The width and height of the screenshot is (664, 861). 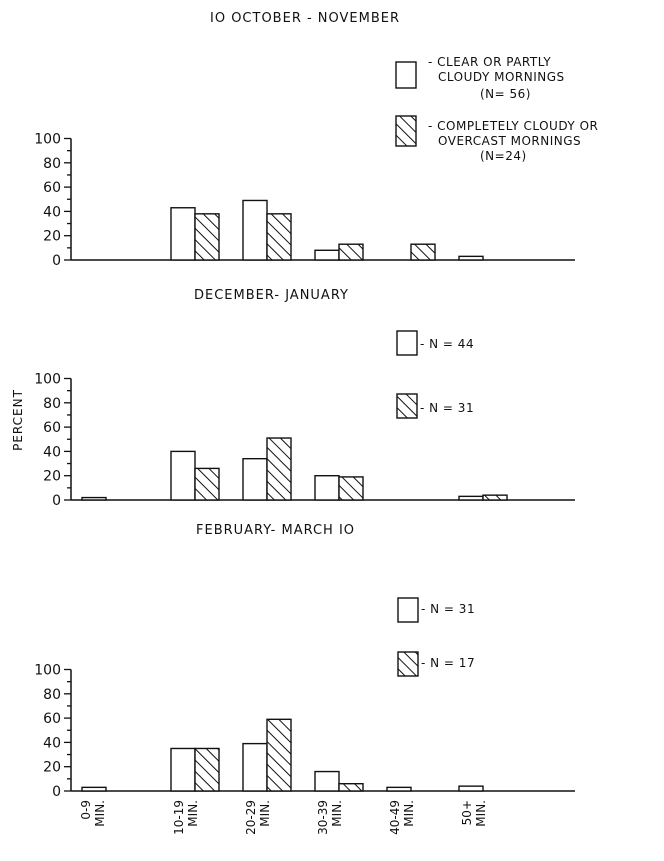 What do you see at coordinates (86, 810) in the screenshot?
I see `x-tick-label: 0-9` at bounding box center [86, 810].